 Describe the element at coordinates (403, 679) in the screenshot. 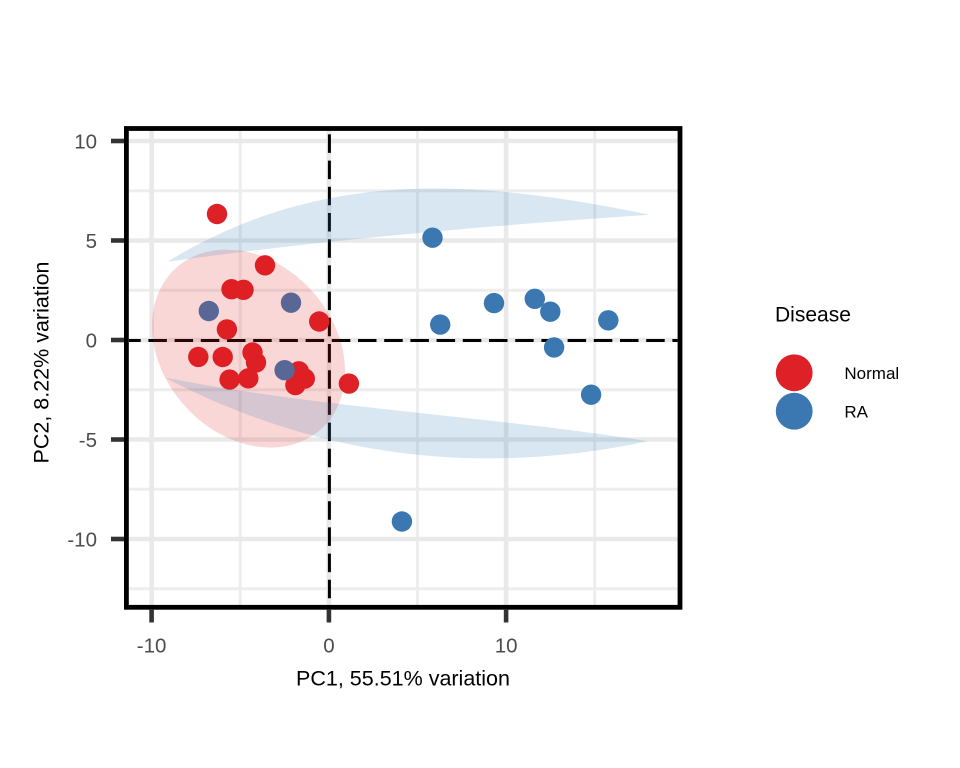

I see `svg-text: PC1, 55.51% variation` at that location.